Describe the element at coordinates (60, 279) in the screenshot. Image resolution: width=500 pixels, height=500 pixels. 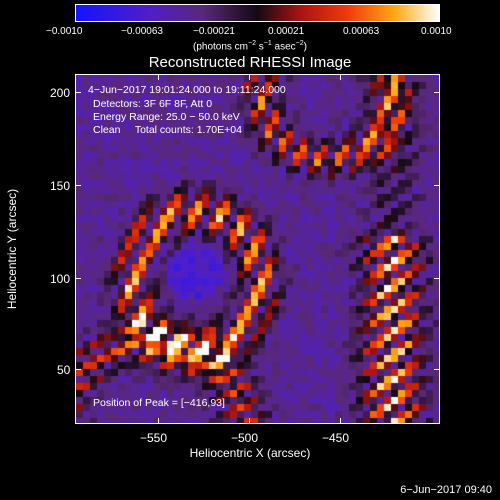
I see `y-tick-label: 100` at that location.